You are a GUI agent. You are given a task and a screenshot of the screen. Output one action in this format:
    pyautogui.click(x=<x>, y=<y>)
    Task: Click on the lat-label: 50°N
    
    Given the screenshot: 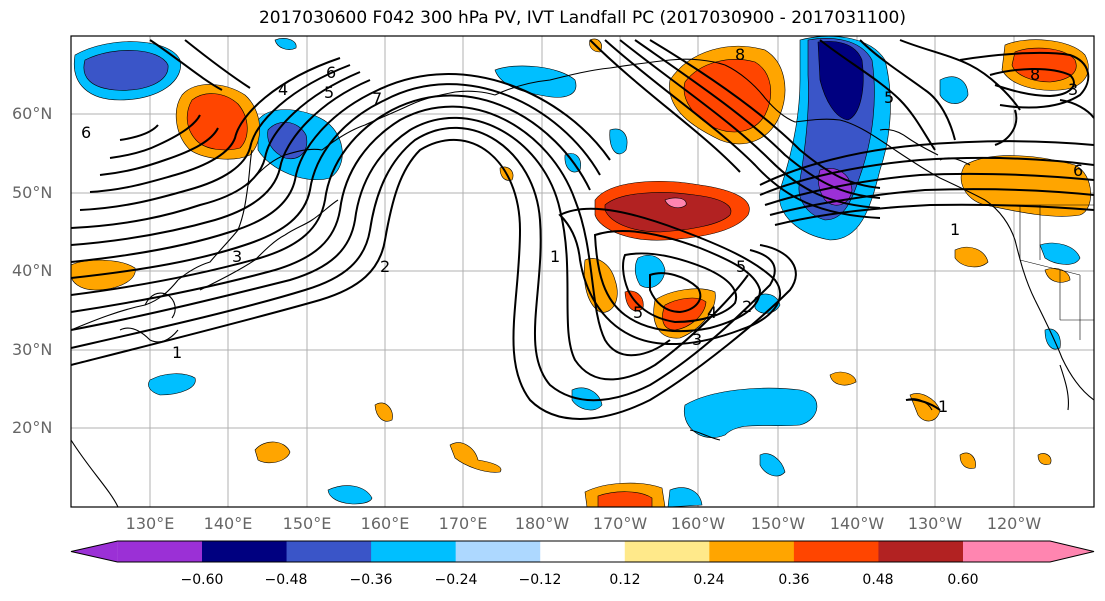 What is the action you would take?
    pyautogui.click(x=32, y=192)
    